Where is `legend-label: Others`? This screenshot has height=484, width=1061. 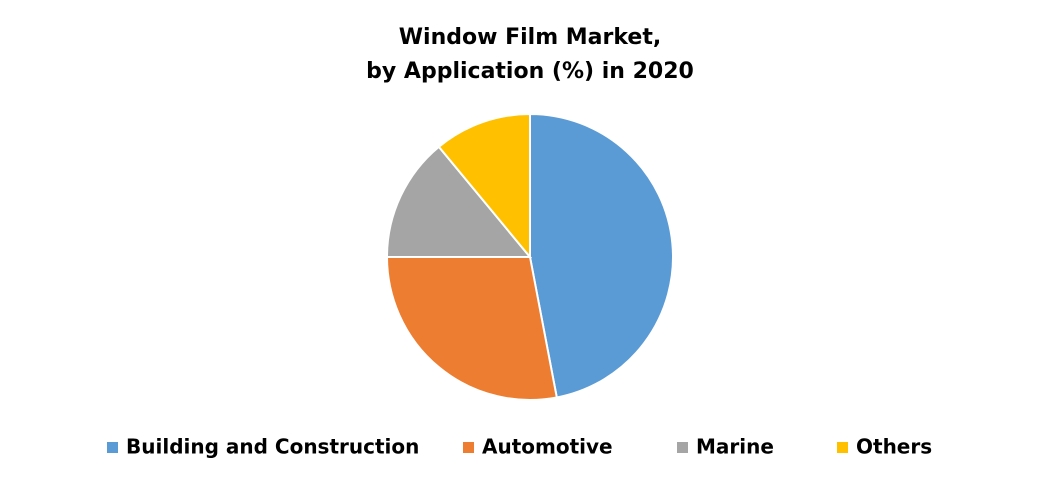 legend-label: Others is located at coordinates (894, 447).